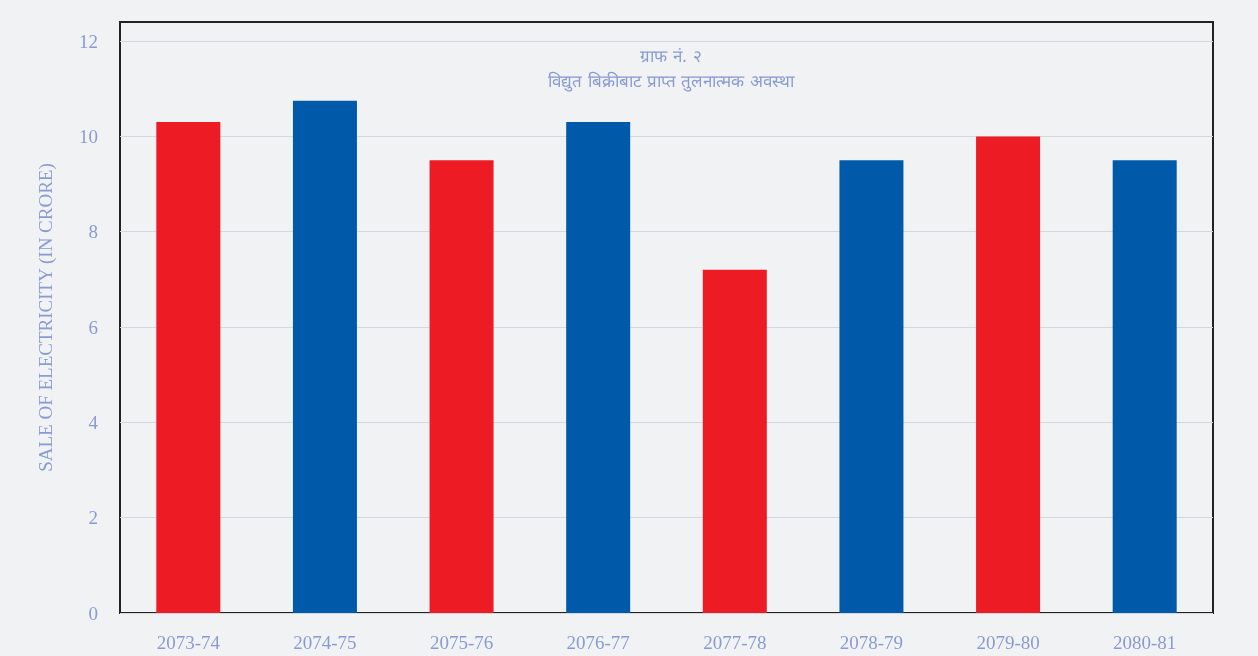 The height and width of the screenshot is (656, 1258). I want to click on x-tick-label: 2074-75, so click(325, 642).